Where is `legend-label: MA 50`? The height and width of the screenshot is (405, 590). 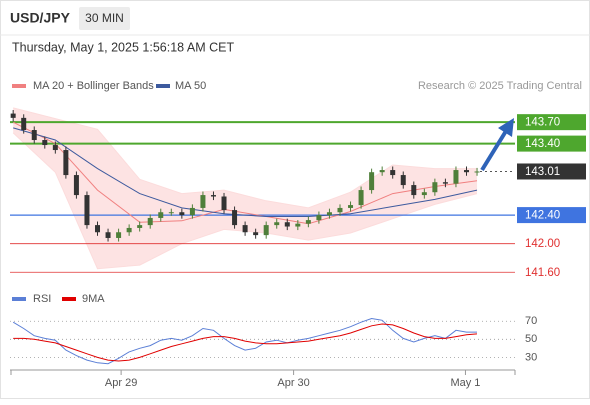
legend-label: MA 50 is located at coordinates (190, 86).